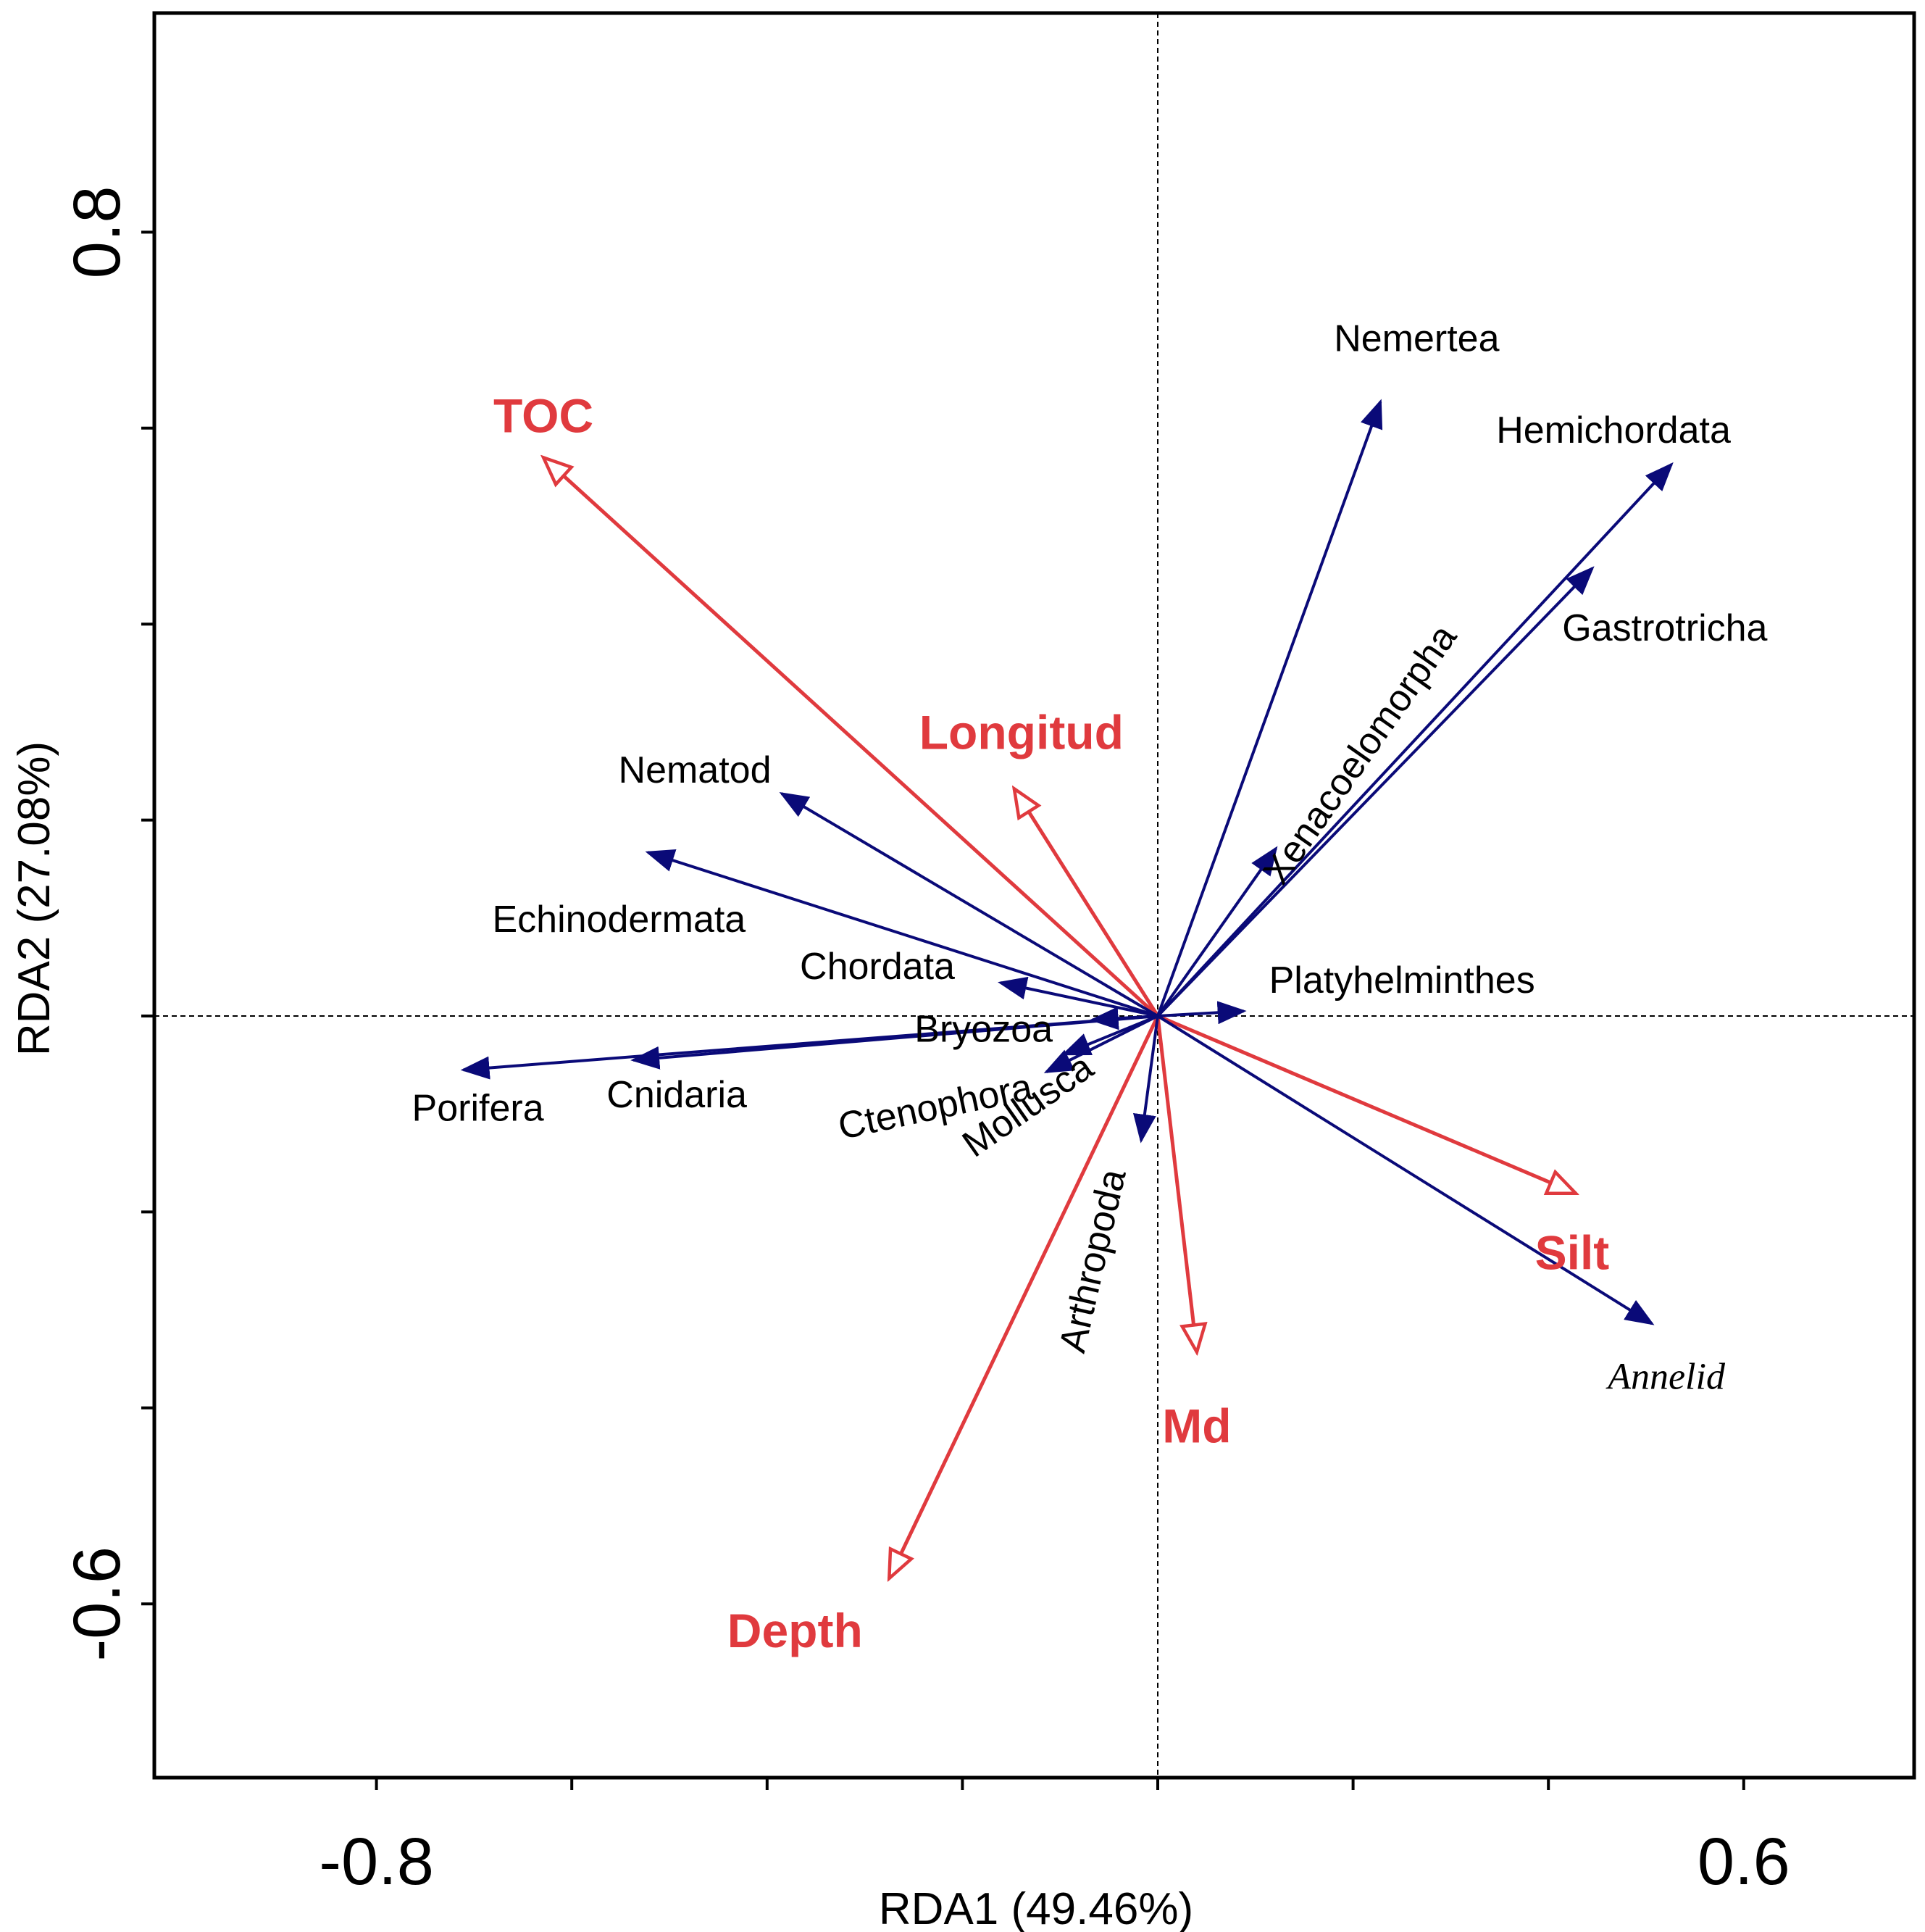  What do you see at coordinates (969, 904) in the screenshot?
I see `species-arrow-nematod` at bounding box center [969, 904].